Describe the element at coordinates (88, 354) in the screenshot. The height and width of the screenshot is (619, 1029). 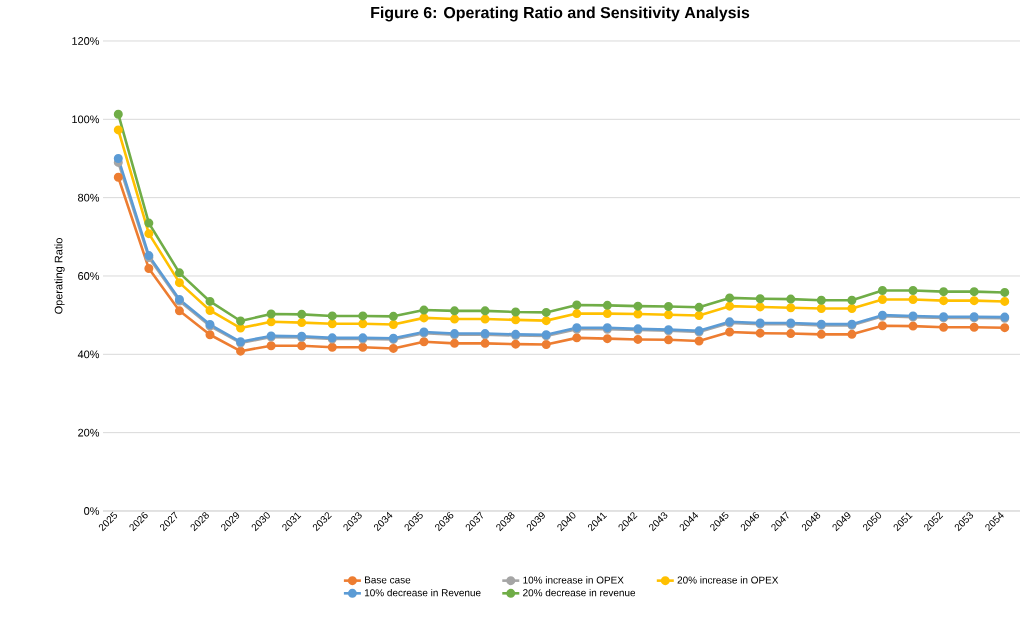
I see `y-tick-label: 40%` at that location.